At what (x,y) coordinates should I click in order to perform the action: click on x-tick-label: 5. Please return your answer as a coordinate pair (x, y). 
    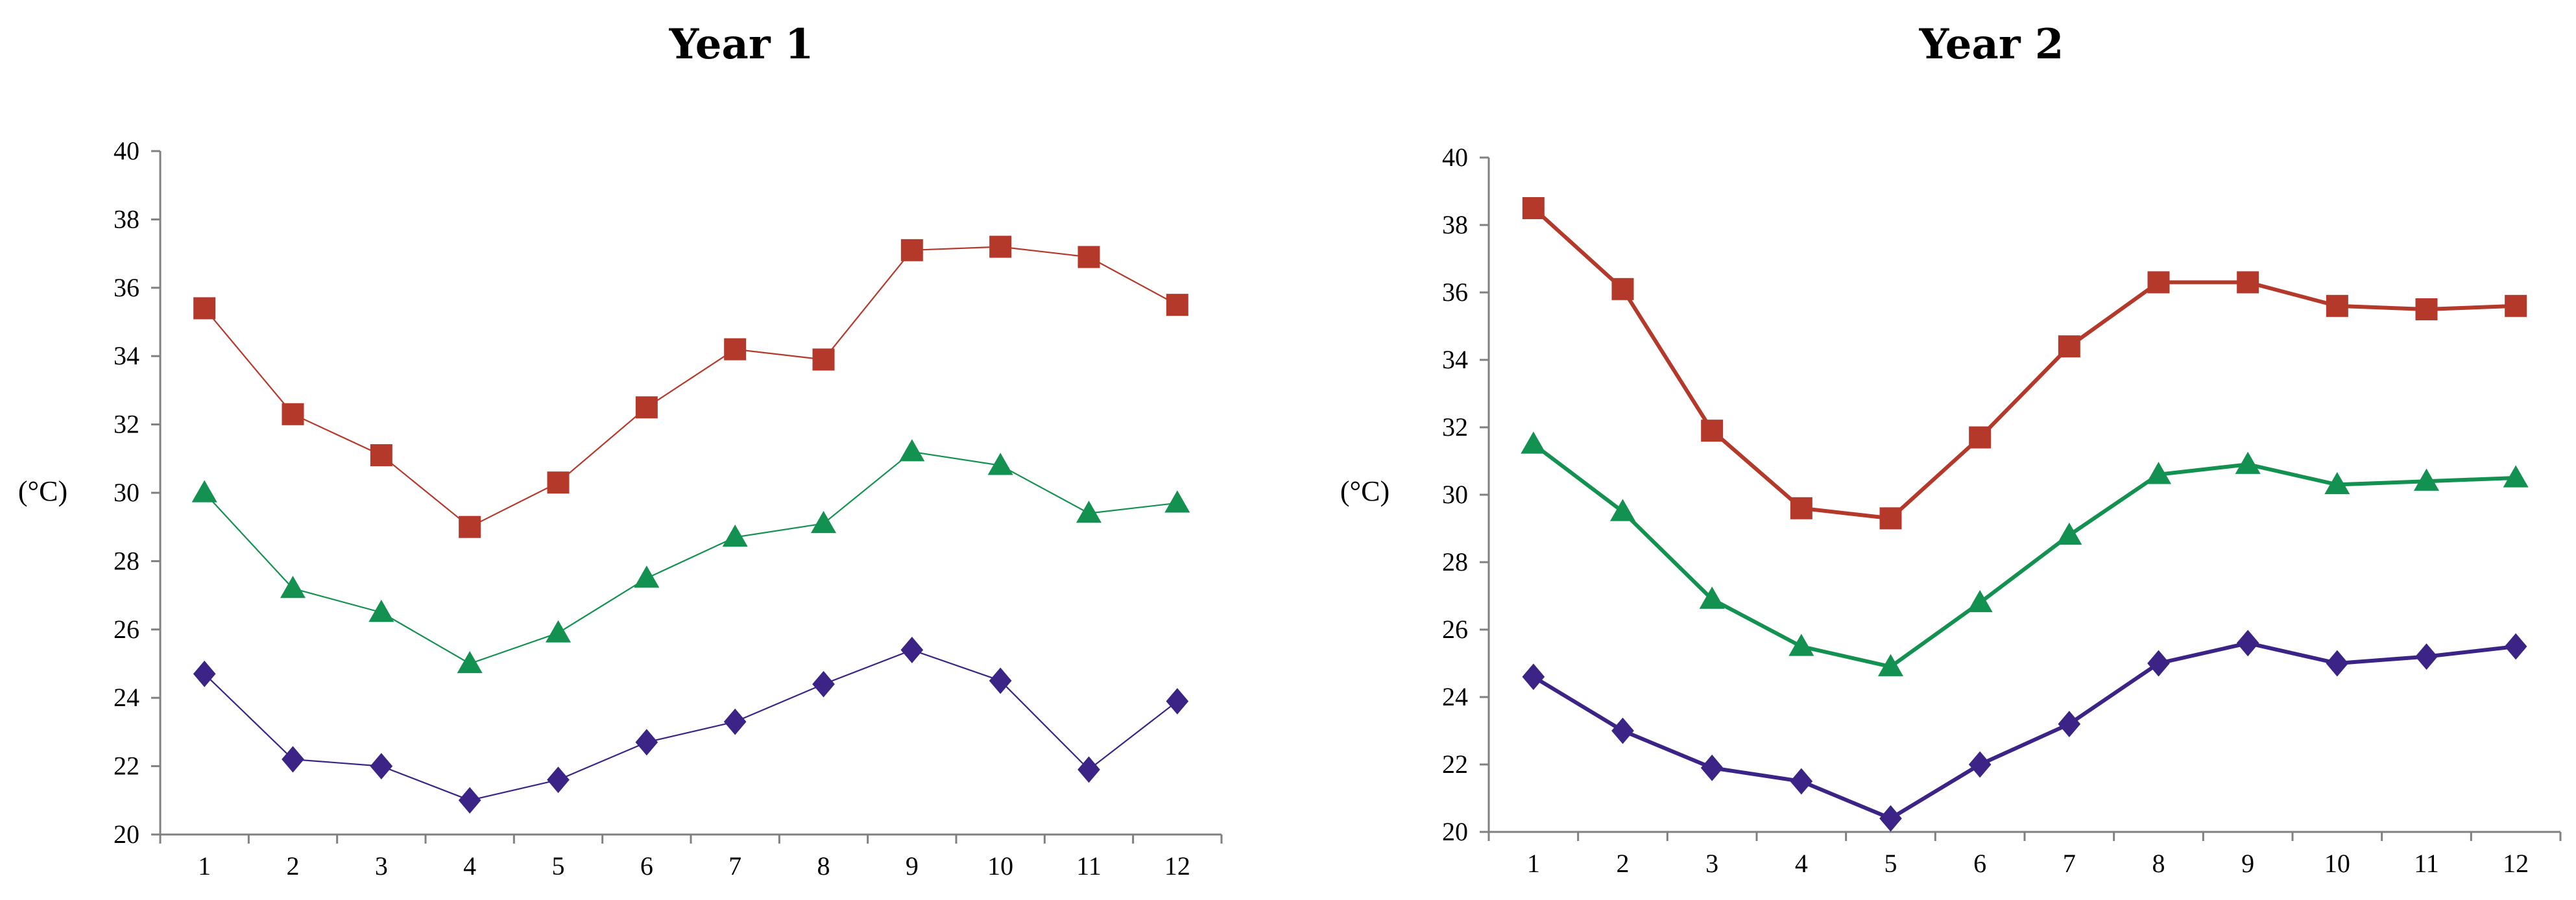
    Looking at the image, I should click on (1890, 863).